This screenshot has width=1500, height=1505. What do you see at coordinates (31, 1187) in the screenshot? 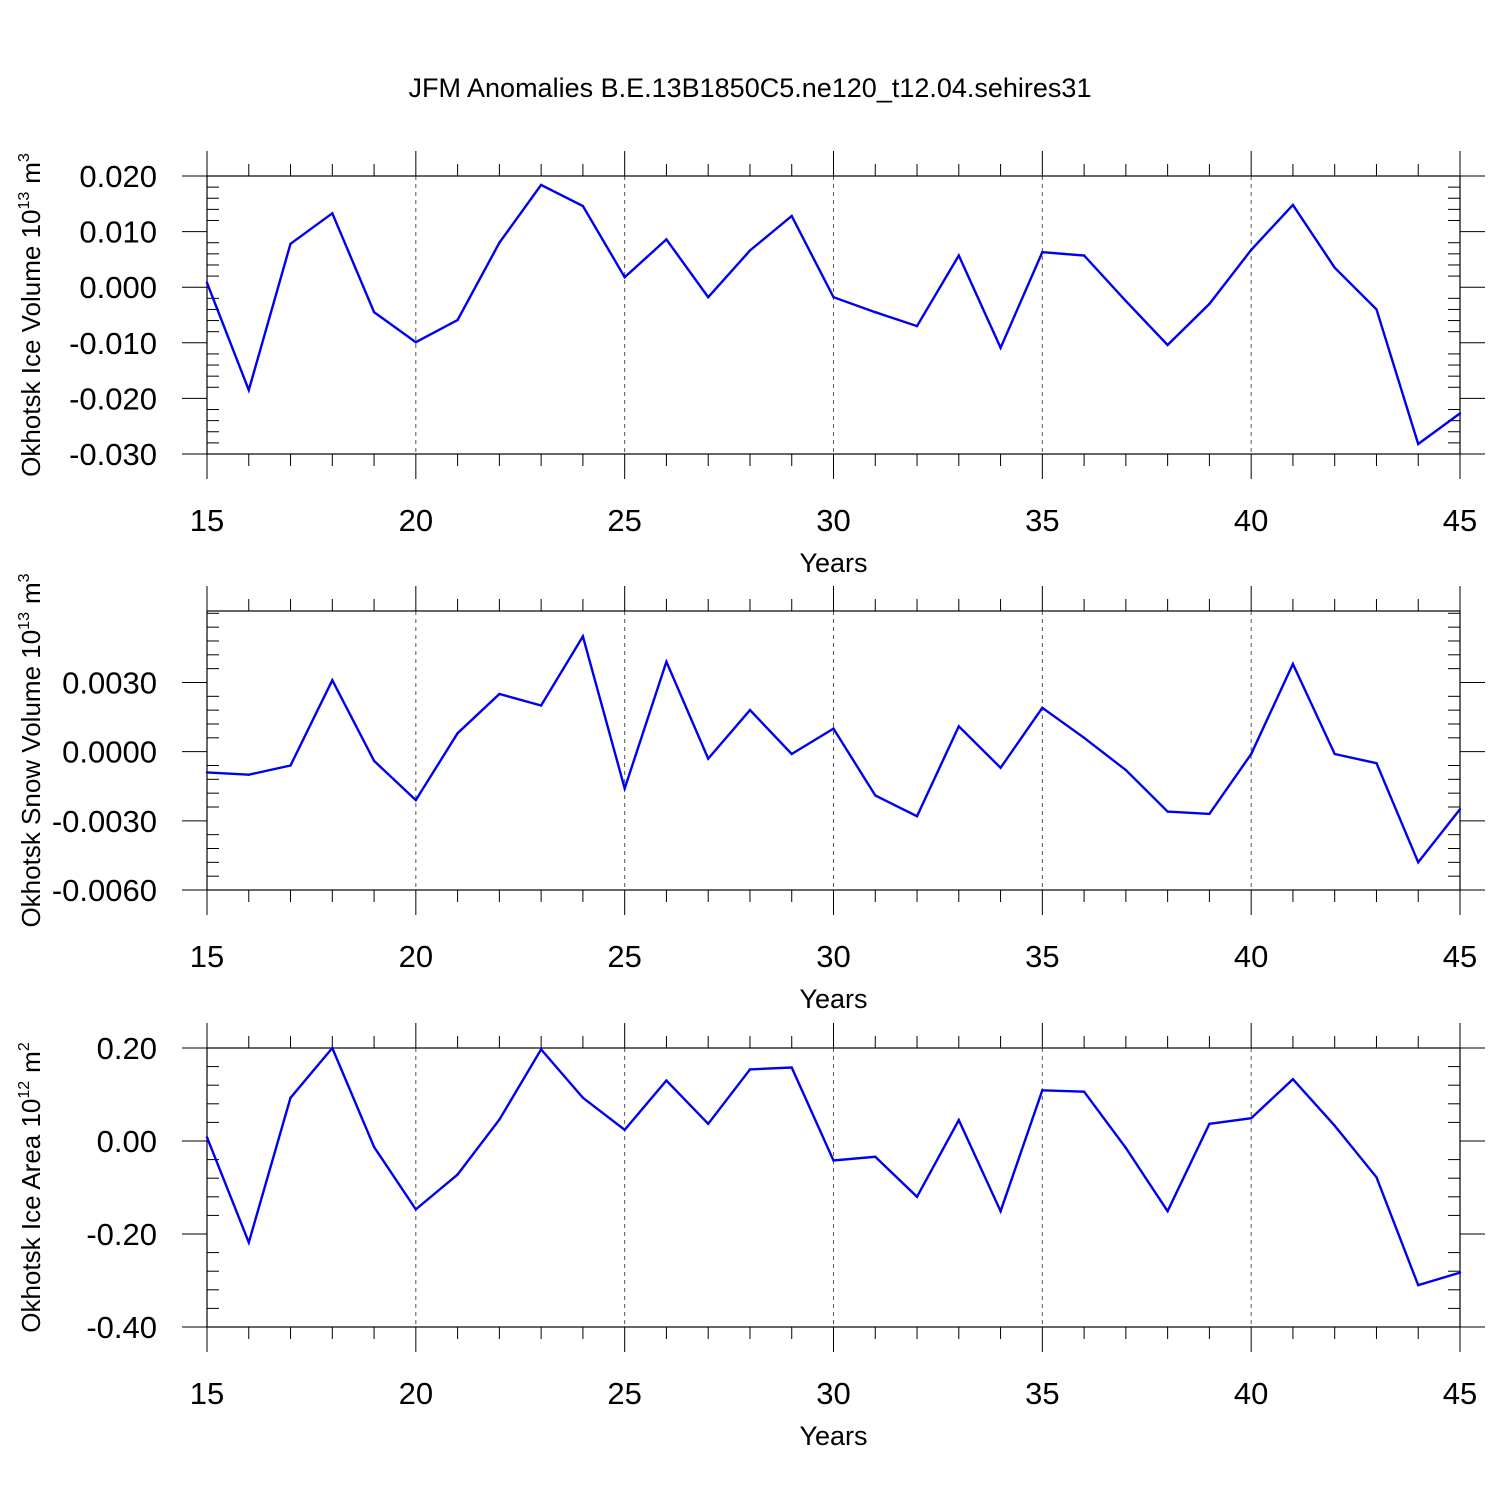
I see `y-axis-label: Okhotsk Ice Area 1012 m2` at bounding box center [31, 1187].